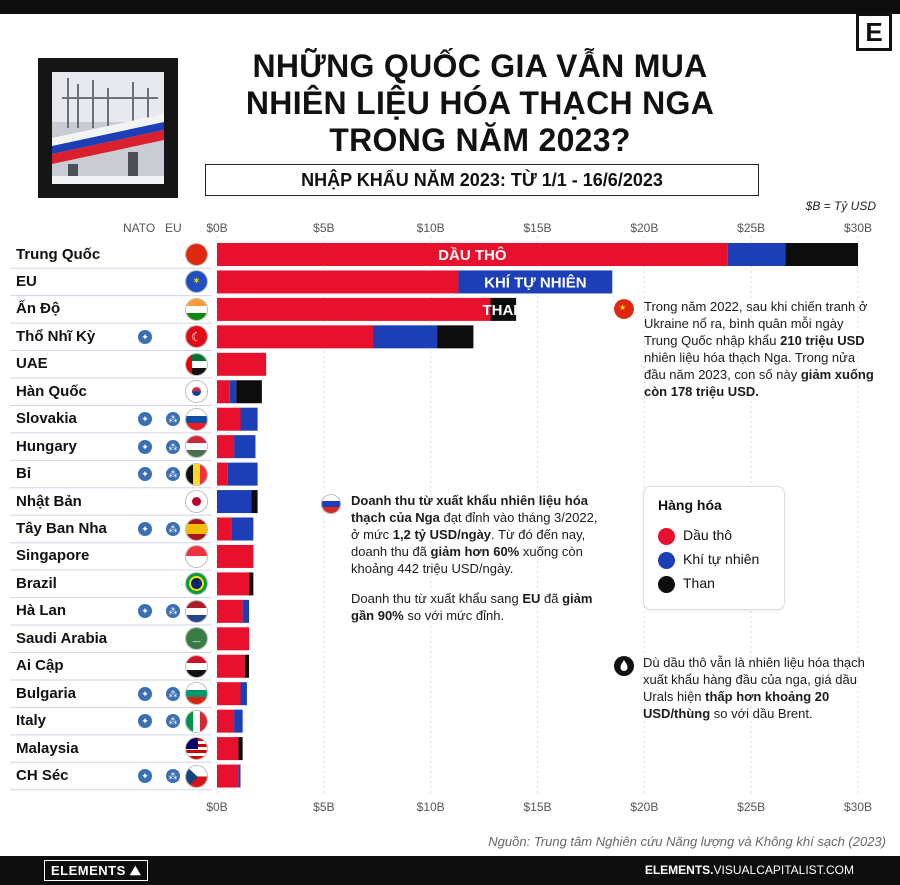 Image resolution: width=900 pixels, height=885 pixels. What do you see at coordinates (49, 501) in the screenshot?
I see `country-label: Nhật Bản` at bounding box center [49, 501].